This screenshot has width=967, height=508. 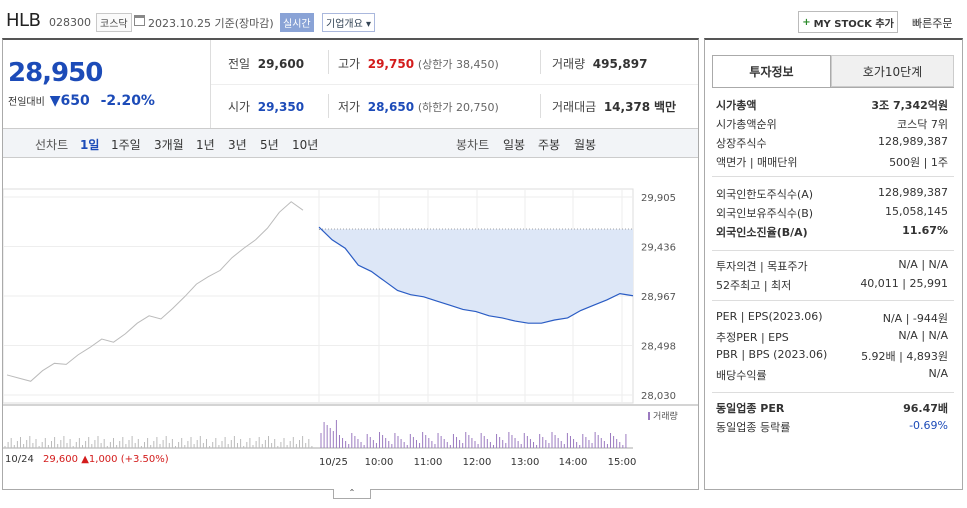 What do you see at coordinates (75, 101) in the screenshot?
I see `change-value: 650` at bounding box center [75, 101].